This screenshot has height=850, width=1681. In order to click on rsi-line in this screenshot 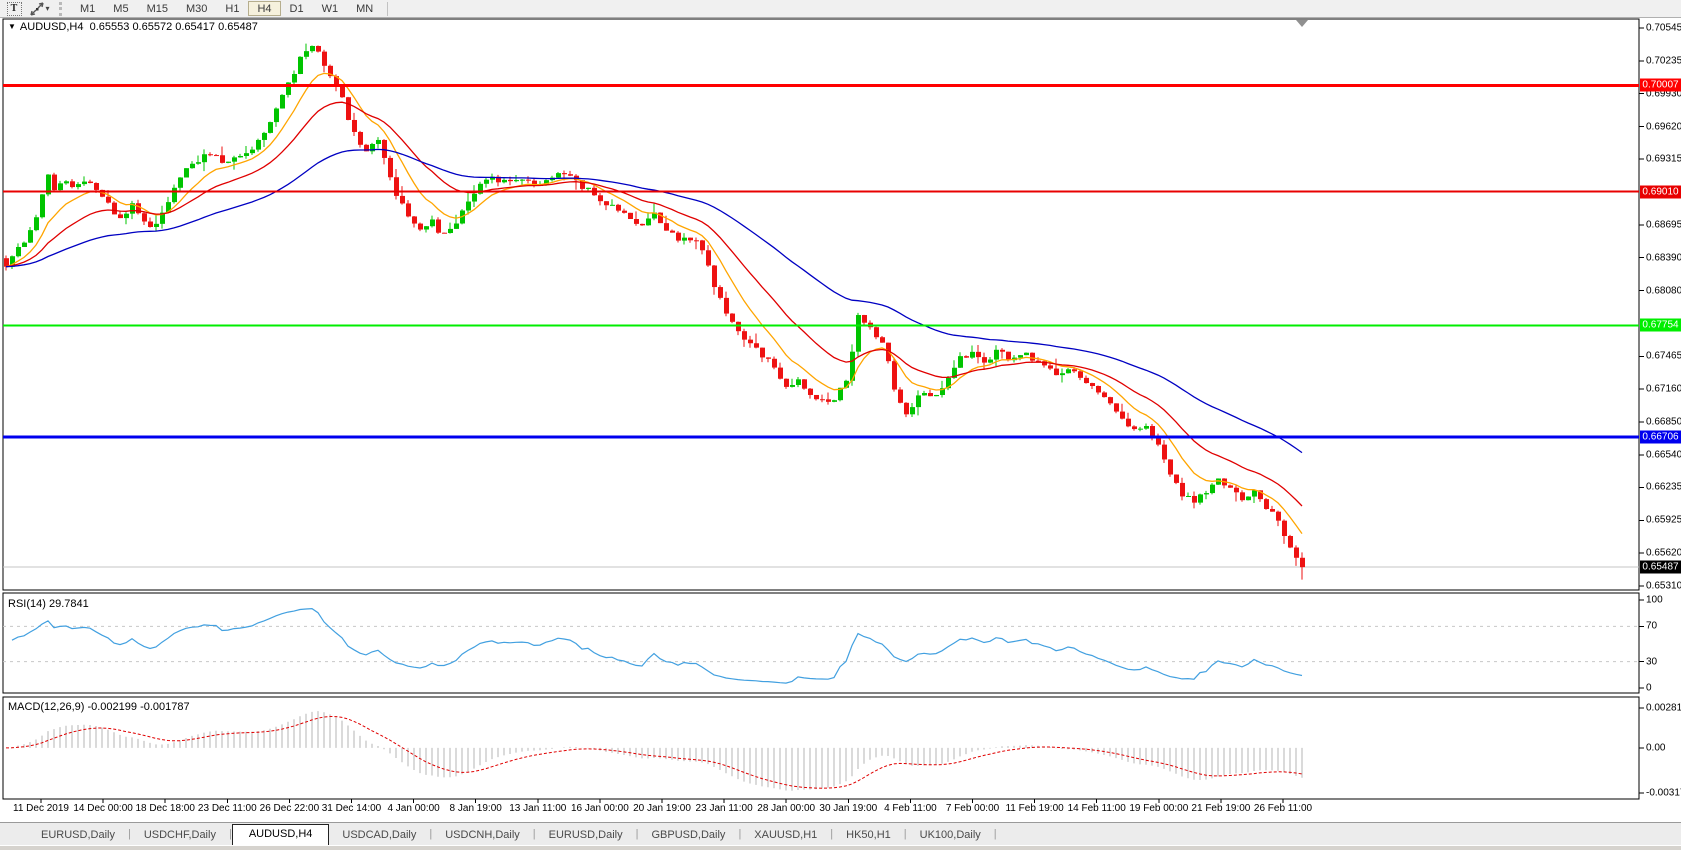, I will do `click(657, 645)`.